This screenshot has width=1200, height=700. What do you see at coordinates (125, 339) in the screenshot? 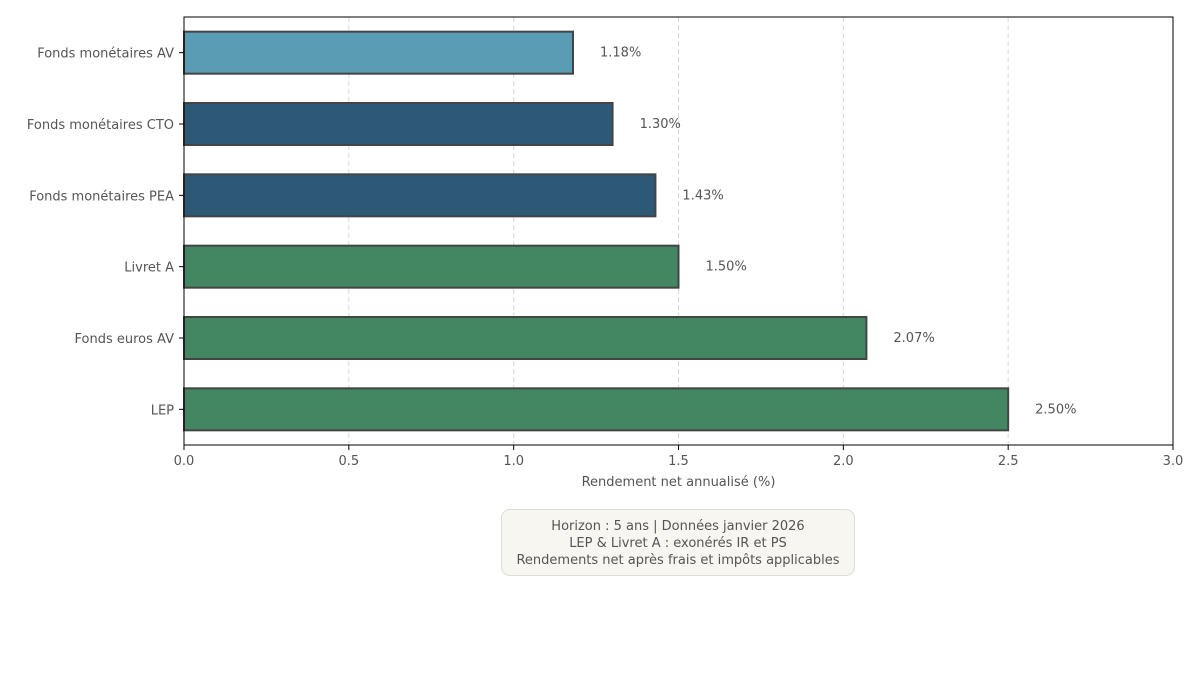
I see `y-tick-label: Fonds euros AV` at bounding box center [125, 339].